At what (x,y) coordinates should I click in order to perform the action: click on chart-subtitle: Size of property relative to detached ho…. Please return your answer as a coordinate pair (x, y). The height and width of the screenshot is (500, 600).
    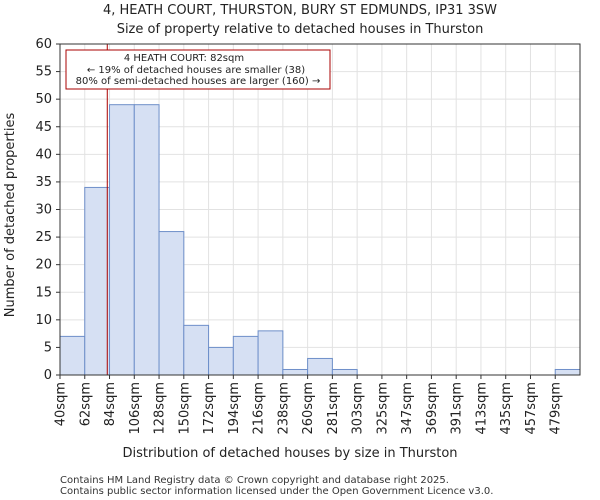
    Looking at the image, I should click on (300, 29).